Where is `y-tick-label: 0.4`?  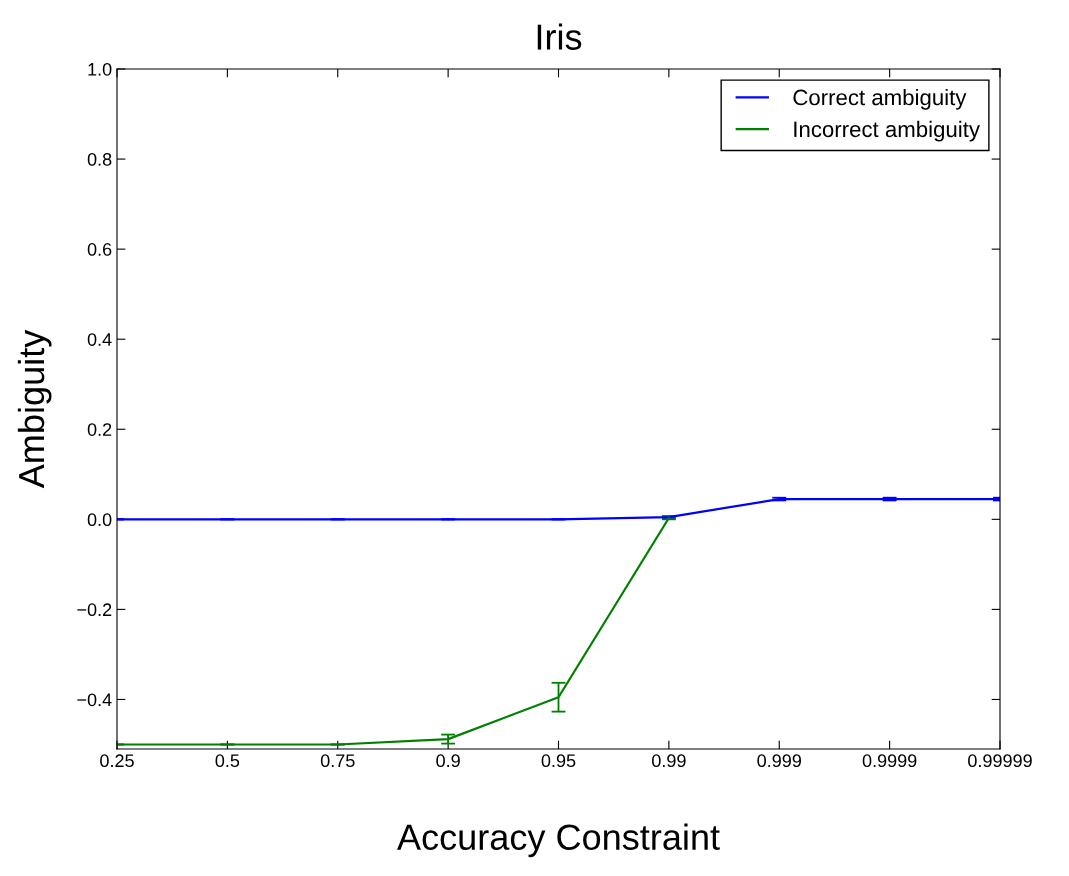
y-tick-label: 0.4 is located at coordinates (99, 339).